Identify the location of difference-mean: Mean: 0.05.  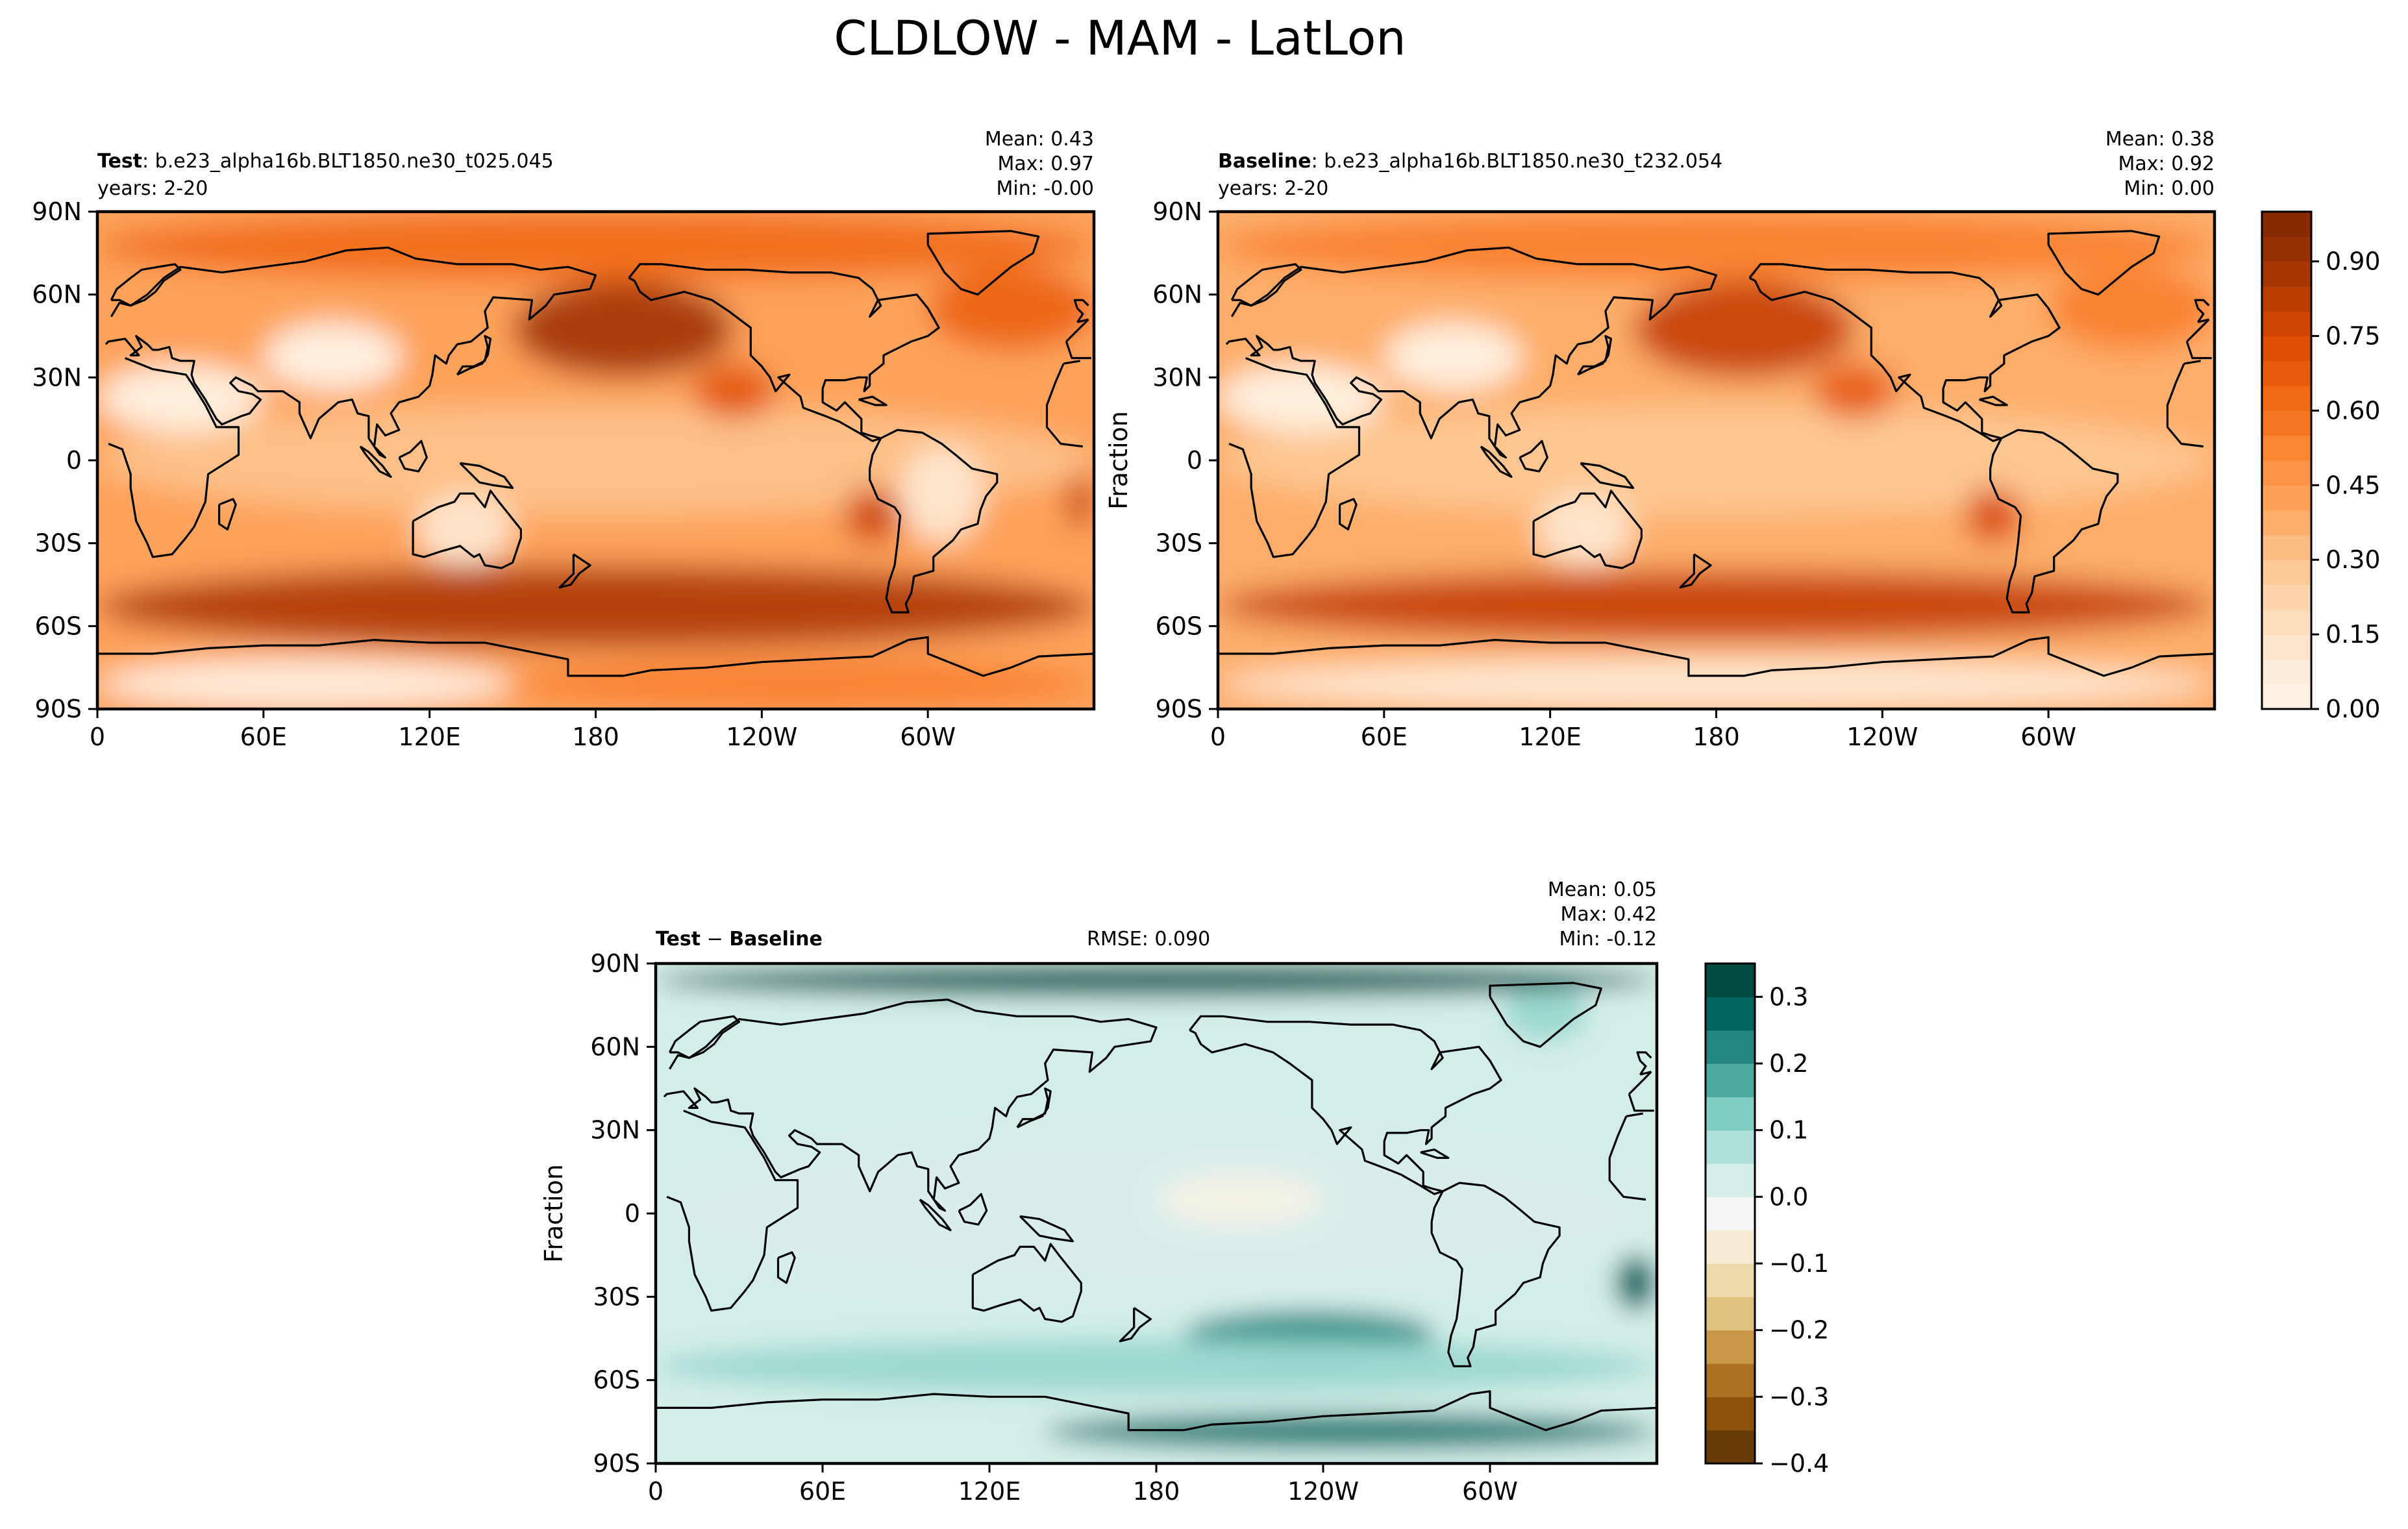
(1602, 889).